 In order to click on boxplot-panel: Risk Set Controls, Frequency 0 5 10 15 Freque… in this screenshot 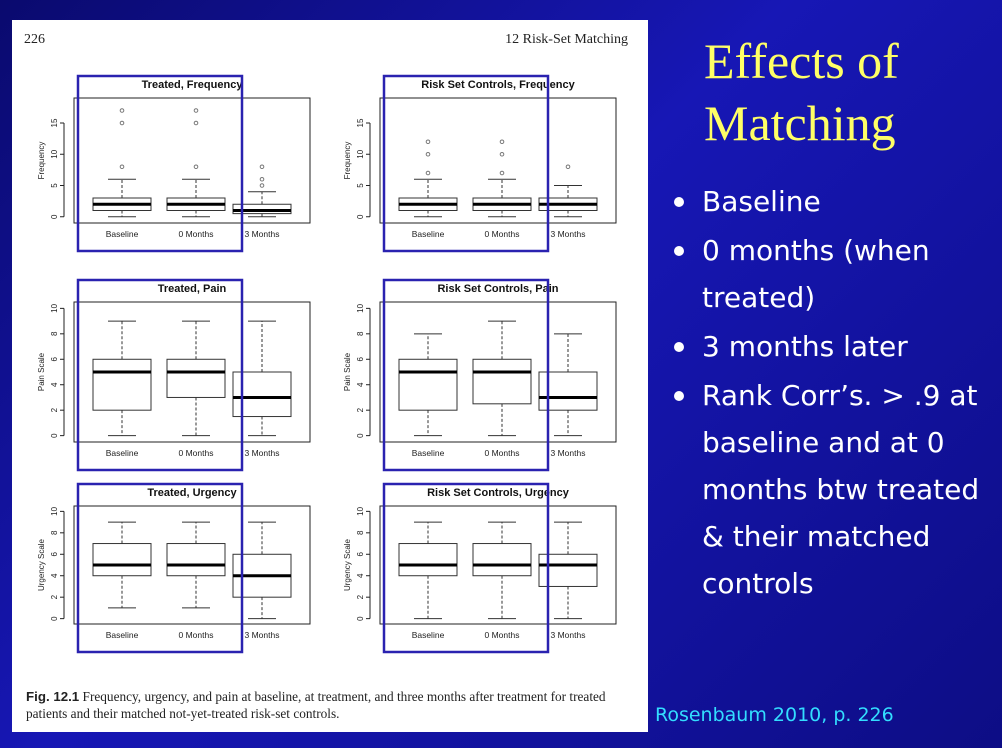, I will do `click(480, 163)`.